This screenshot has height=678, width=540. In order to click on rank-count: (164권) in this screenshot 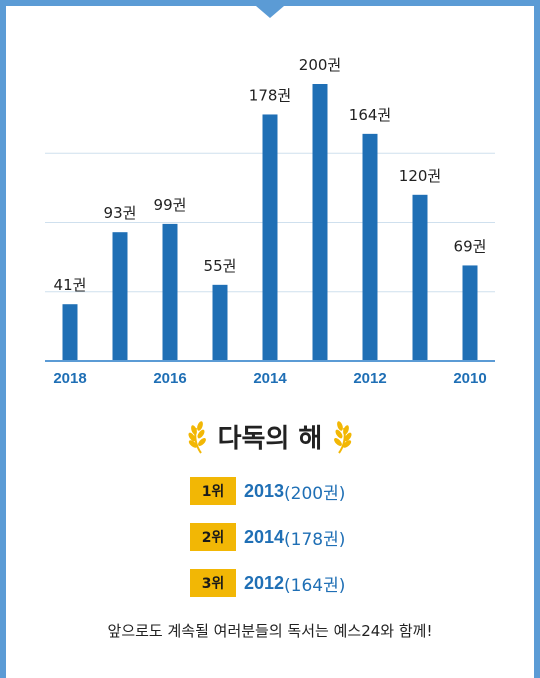, I will do `click(315, 585)`.